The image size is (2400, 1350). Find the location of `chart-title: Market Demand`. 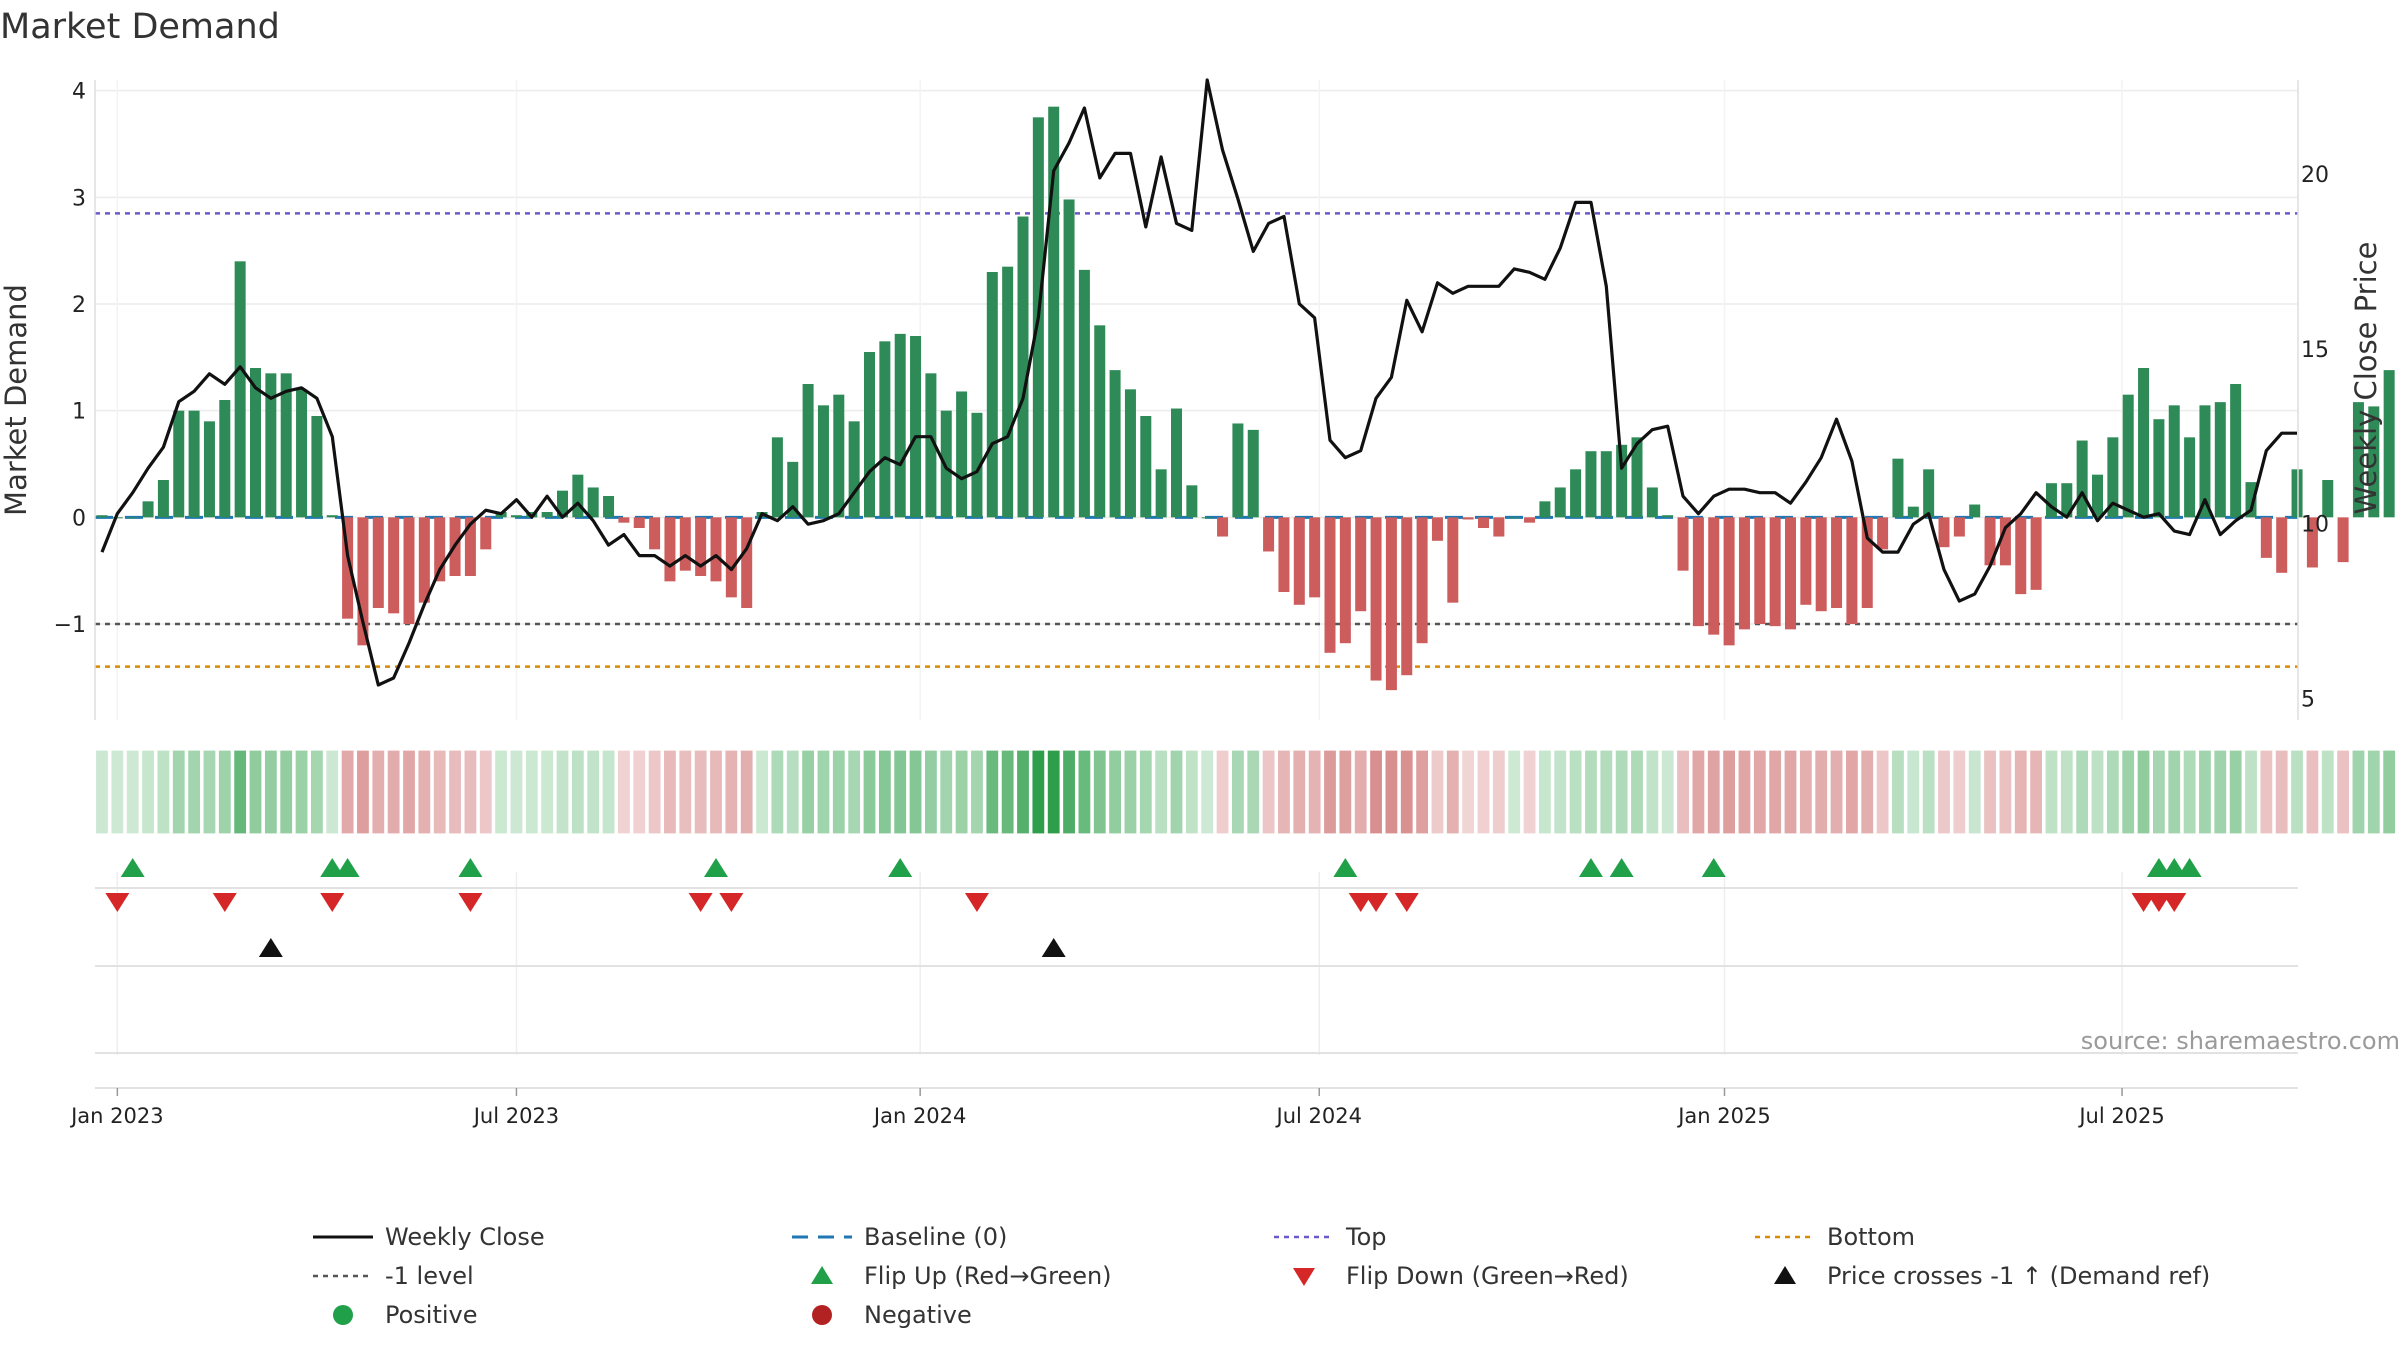

chart-title: Market Demand is located at coordinates (140, 27).